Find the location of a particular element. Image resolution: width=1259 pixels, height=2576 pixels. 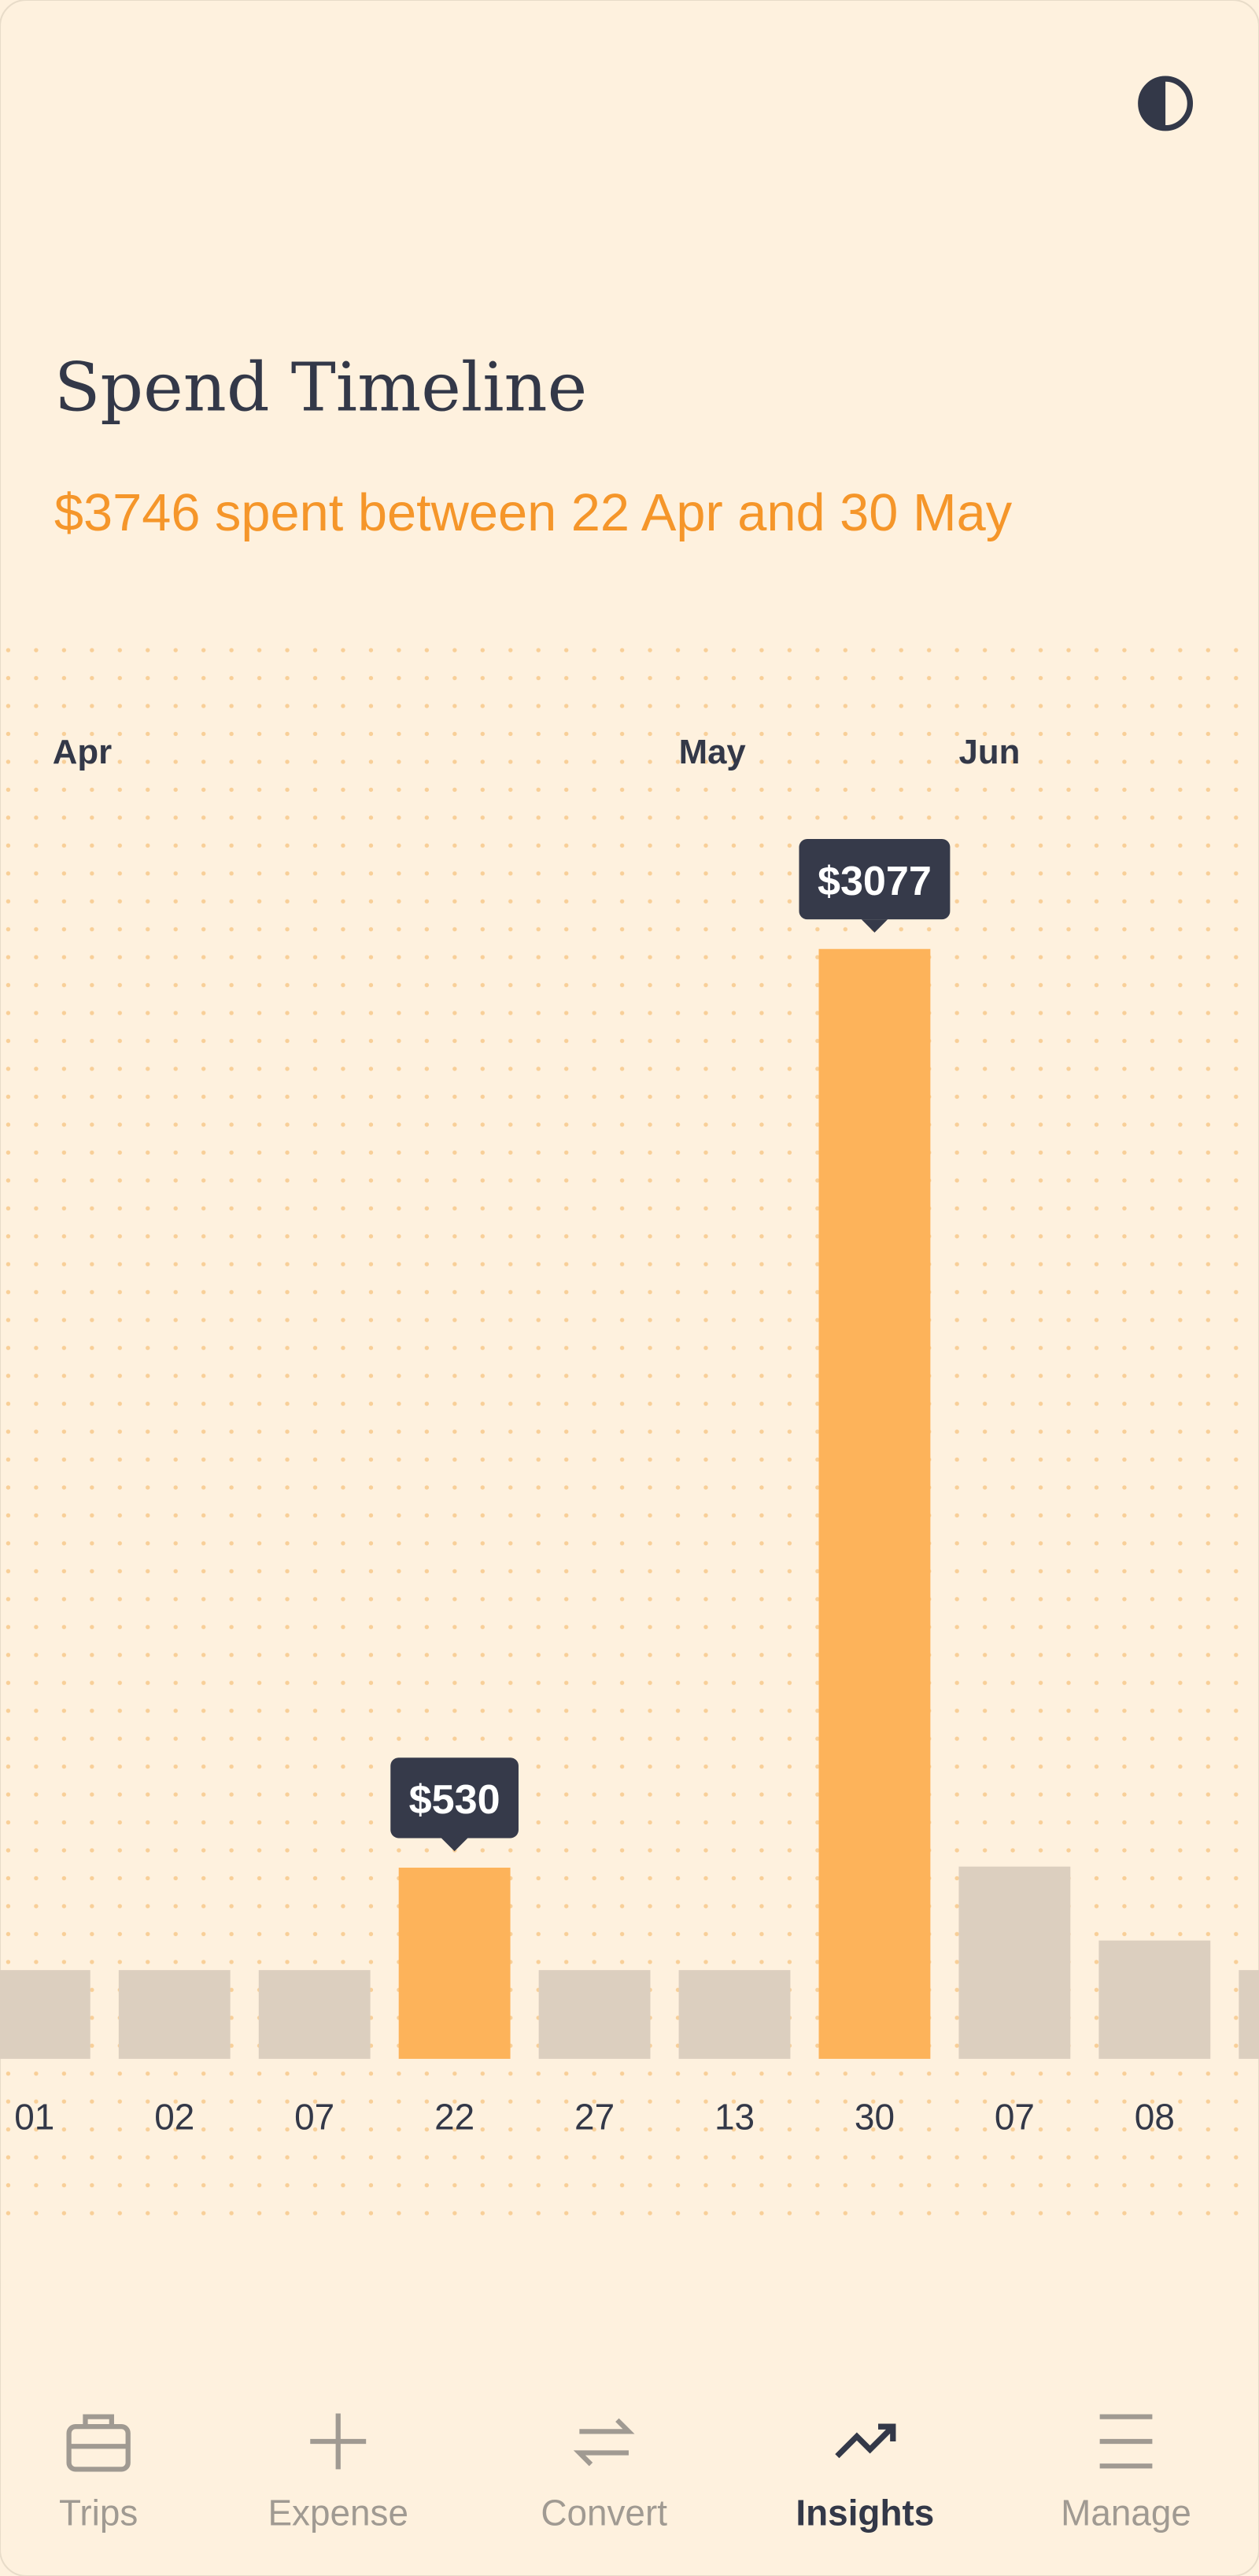

x-tick-label: 02 is located at coordinates (174, 2117).